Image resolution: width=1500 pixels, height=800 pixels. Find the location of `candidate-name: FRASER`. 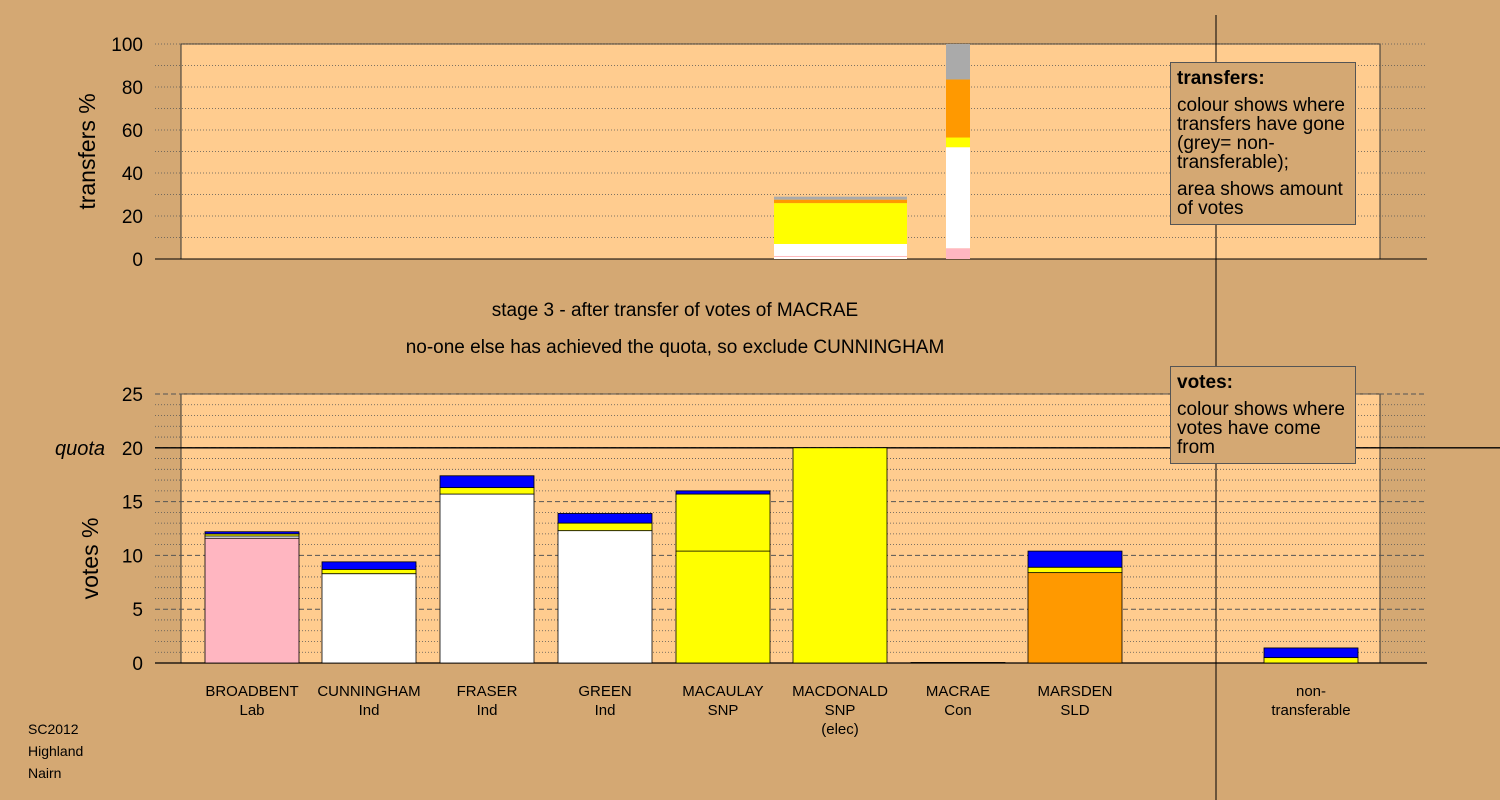

candidate-name: FRASER is located at coordinates (487, 691).